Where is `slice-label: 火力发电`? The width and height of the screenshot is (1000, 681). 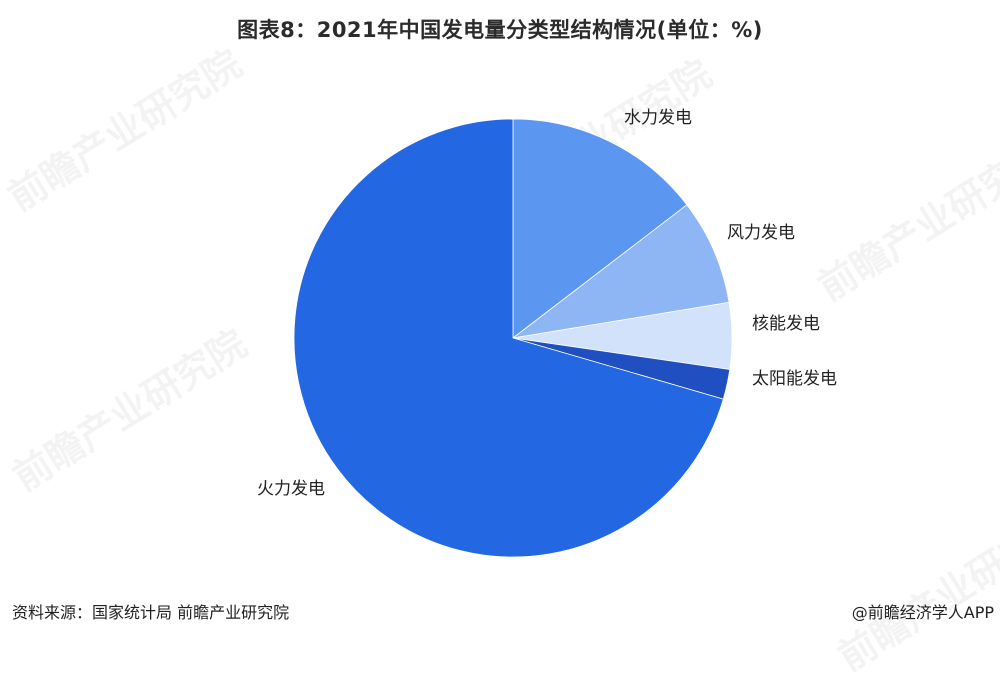 slice-label: 火力发电 is located at coordinates (291, 489).